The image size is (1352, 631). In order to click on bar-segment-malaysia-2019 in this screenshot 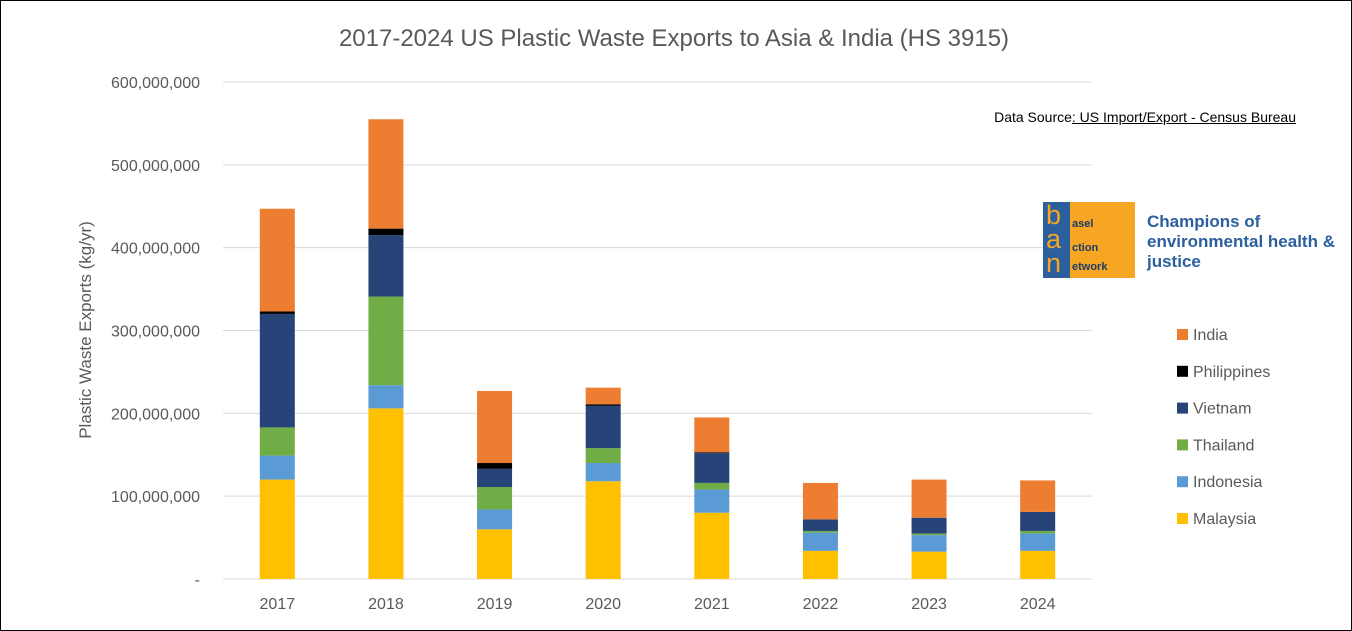, I will do `click(495, 554)`.